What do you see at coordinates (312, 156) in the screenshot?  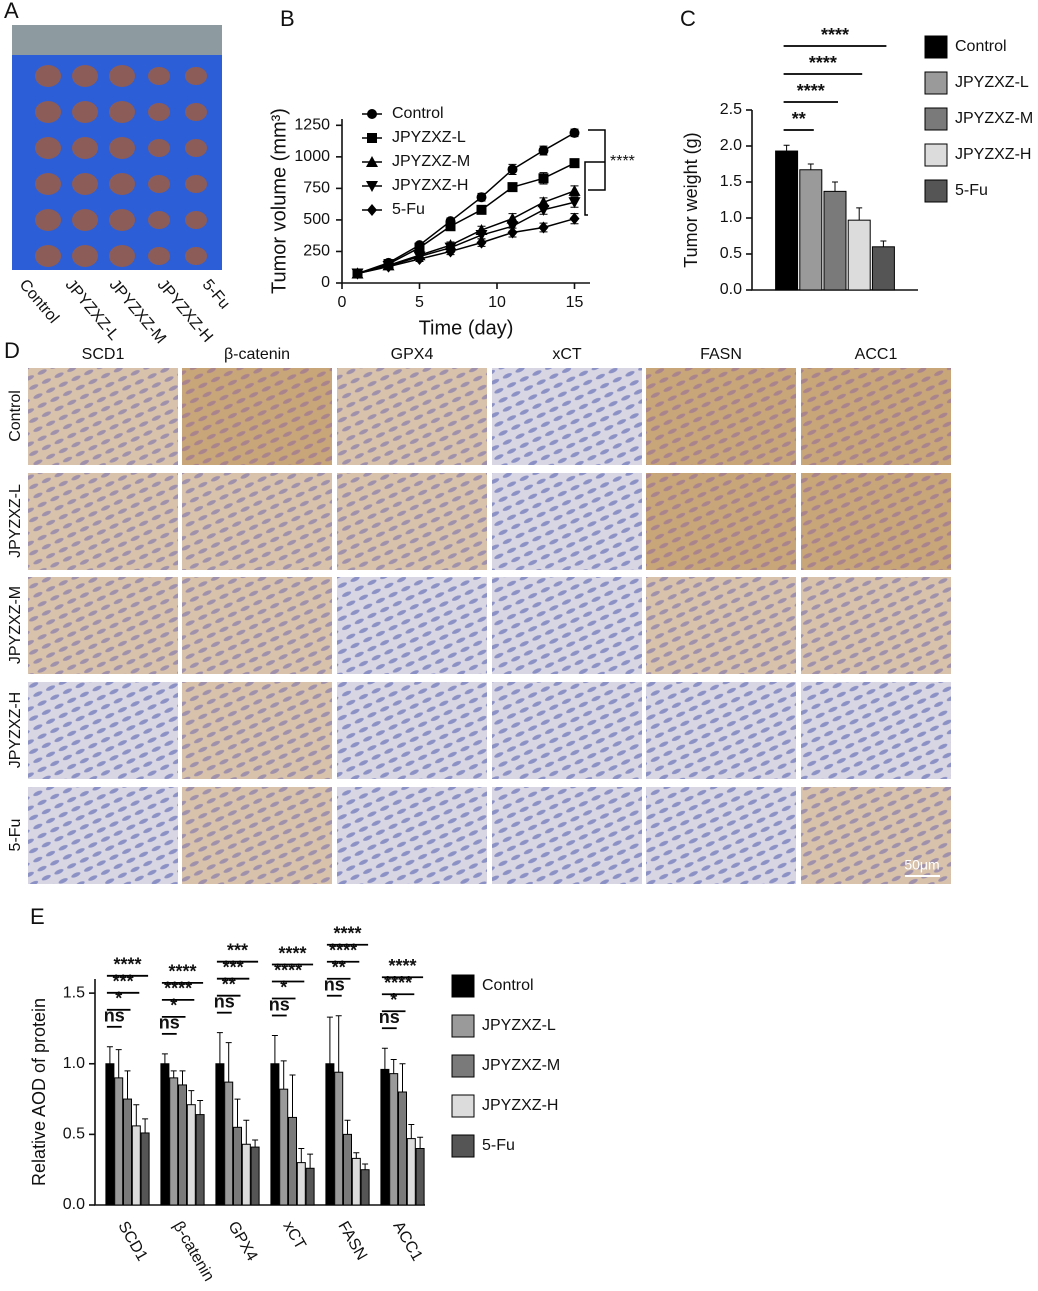 I see `y-tick-label: 1000` at bounding box center [312, 156].